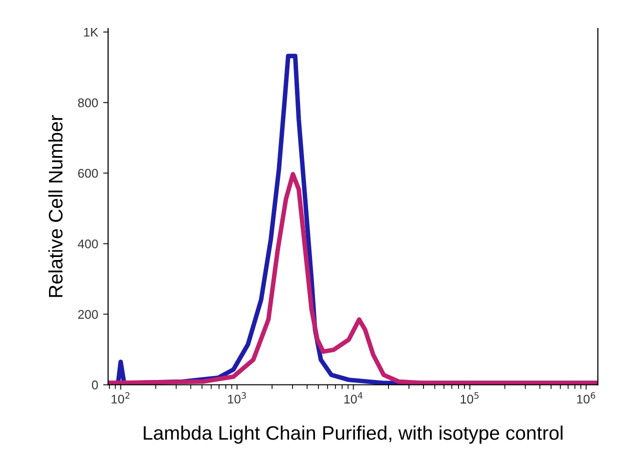 The image size is (636, 475). Describe the element at coordinates (88, 243) in the screenshot. I see `y-tick-label: 400` at that location.